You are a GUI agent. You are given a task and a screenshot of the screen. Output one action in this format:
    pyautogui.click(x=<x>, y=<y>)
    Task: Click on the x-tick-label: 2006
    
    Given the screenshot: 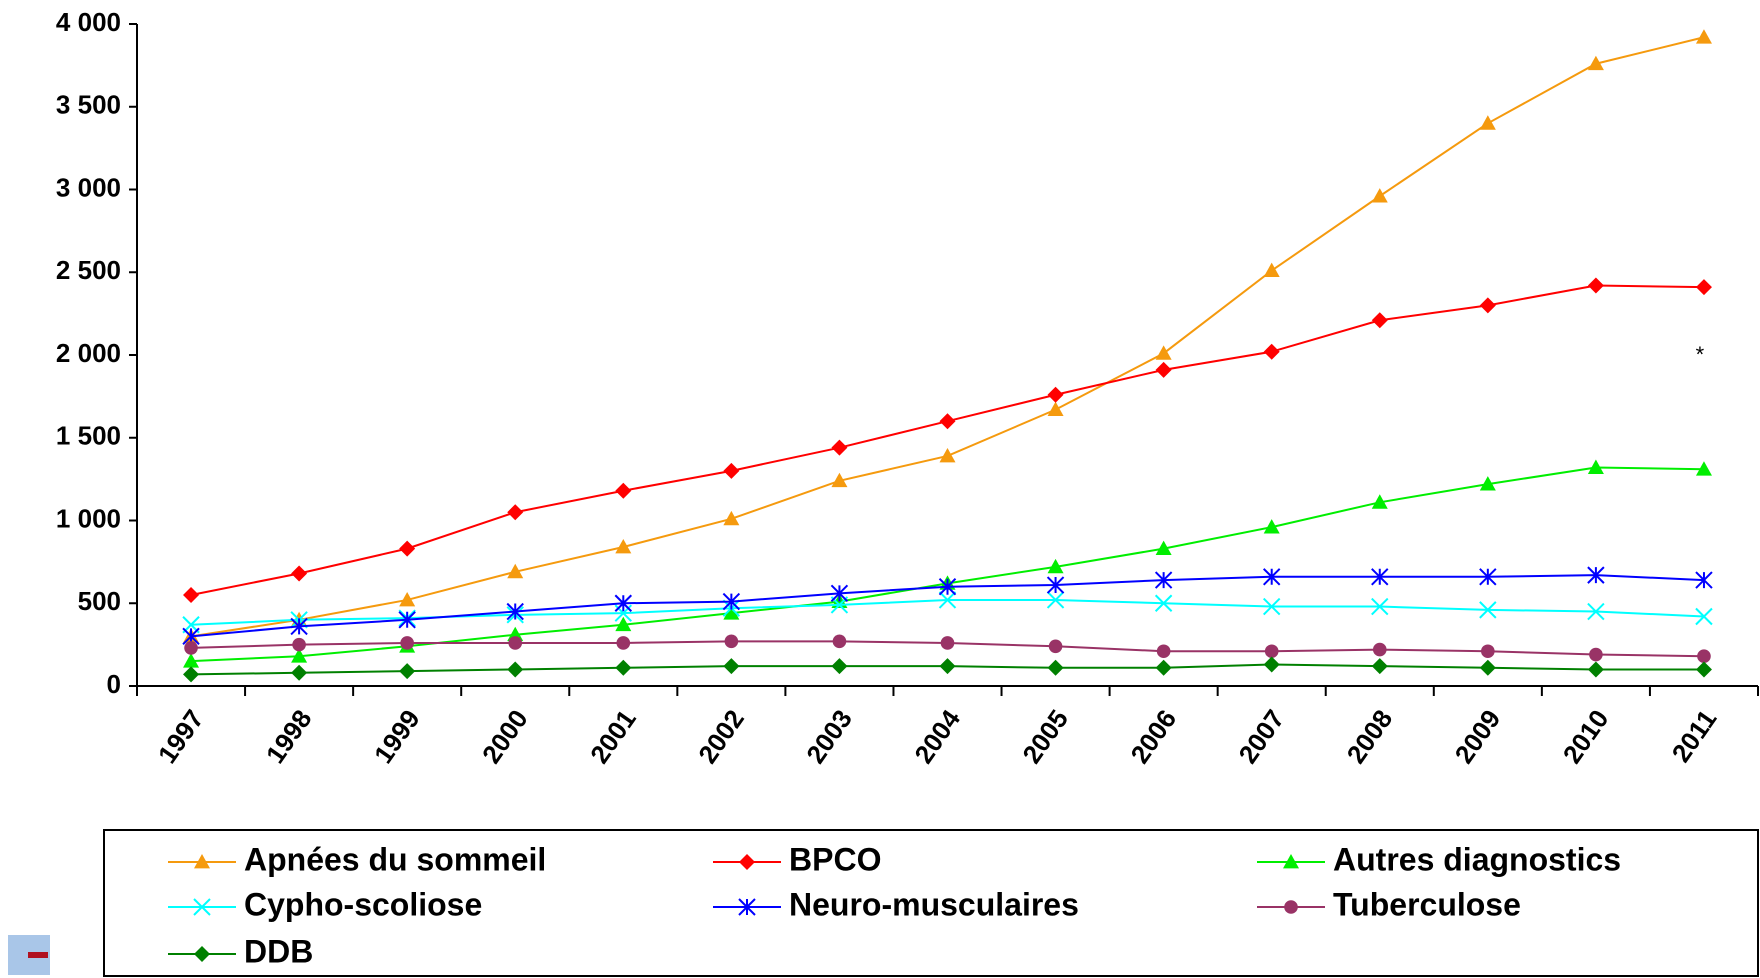 What is the action you would take?
    pyautogui.click(x=1153, y=736)
    